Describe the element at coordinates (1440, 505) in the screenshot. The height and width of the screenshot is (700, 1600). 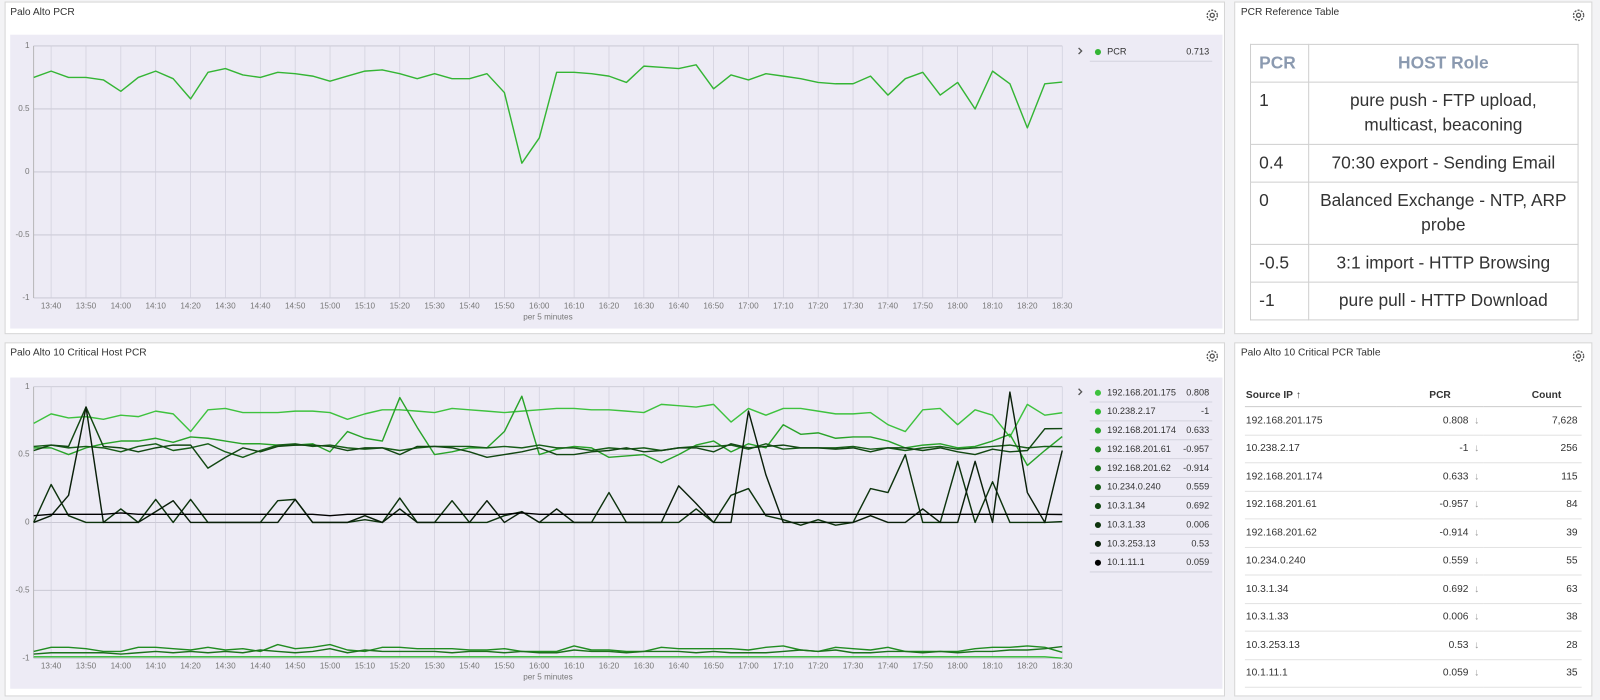
I see `table-cell: -0.957` at that location.